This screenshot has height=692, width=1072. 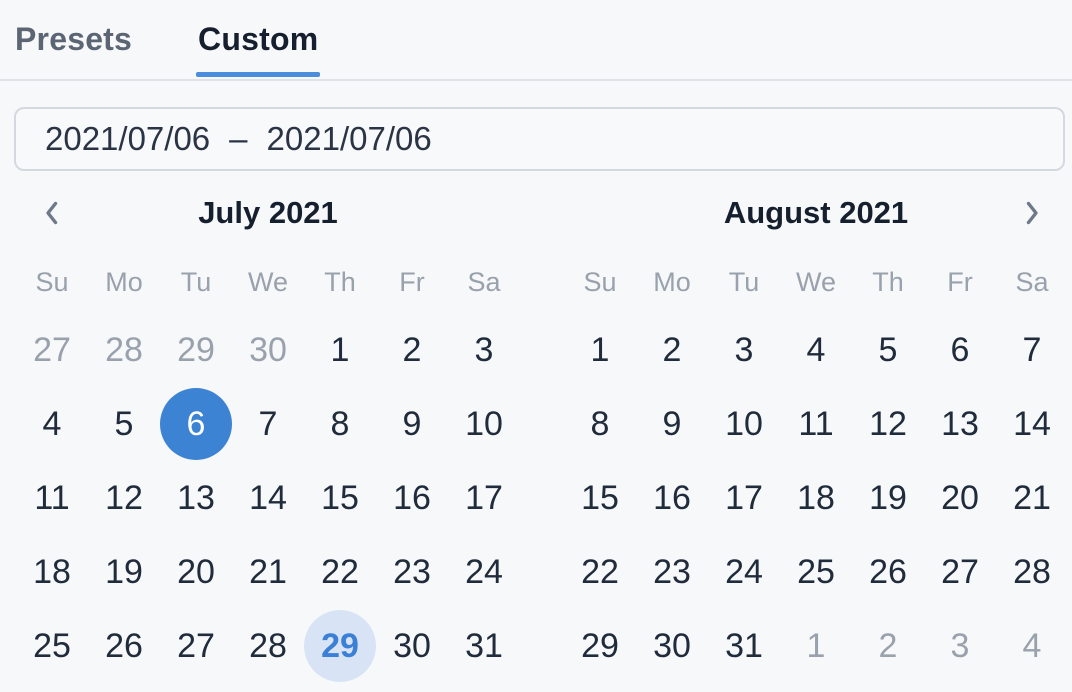 I want to click on tab-presets: Presets, so click(x=74, y=39).